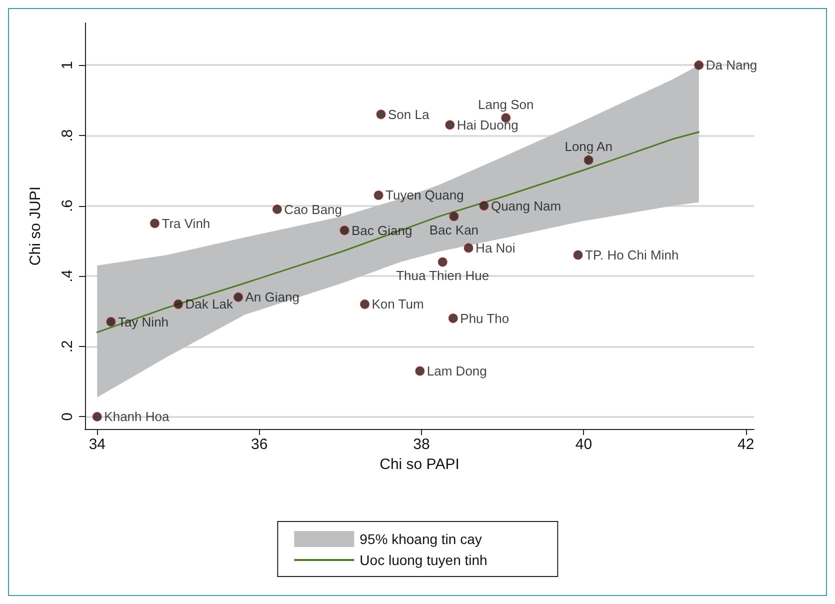 The height and width of the screenshot is (604, 835). Describe the element at coordinates (732, 65) in the screenshot. I see `annotation: Da Nang` at that location.